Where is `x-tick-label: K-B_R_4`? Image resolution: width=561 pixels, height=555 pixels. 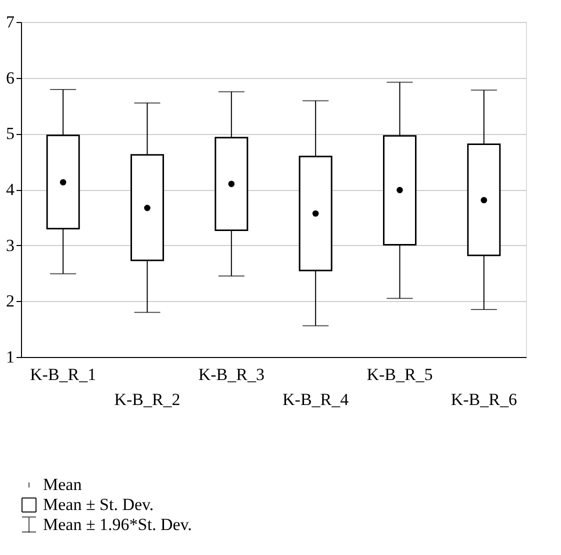 x-tick-label: K-B_R_4 is located at coordinates (316, 399).